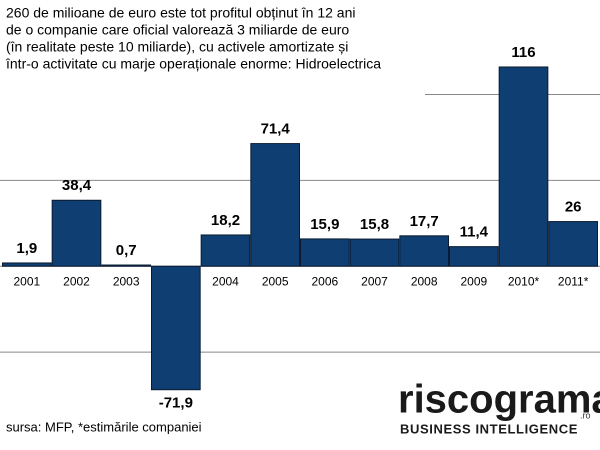  What do you see at coordinates (473, 281) in the screenshot?
I see `x-tick-label: 2009` at bounding box center [473, 281].